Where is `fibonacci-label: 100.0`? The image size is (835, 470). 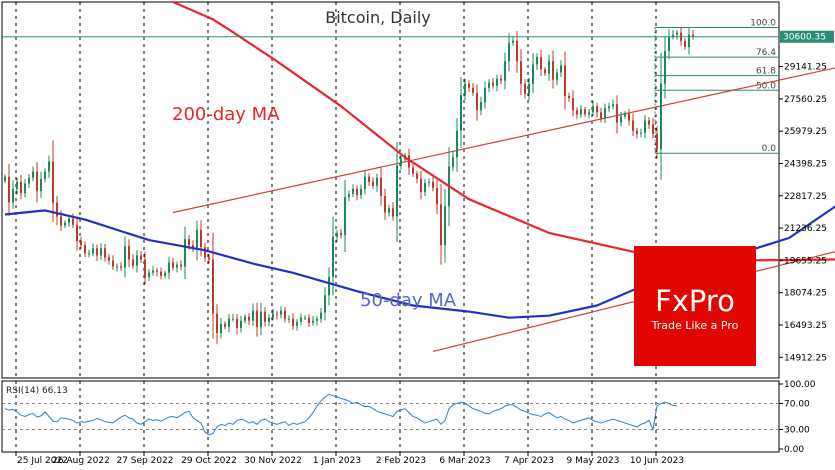 fibonacci-label: 100.0 is located at coordinates (763, 24).